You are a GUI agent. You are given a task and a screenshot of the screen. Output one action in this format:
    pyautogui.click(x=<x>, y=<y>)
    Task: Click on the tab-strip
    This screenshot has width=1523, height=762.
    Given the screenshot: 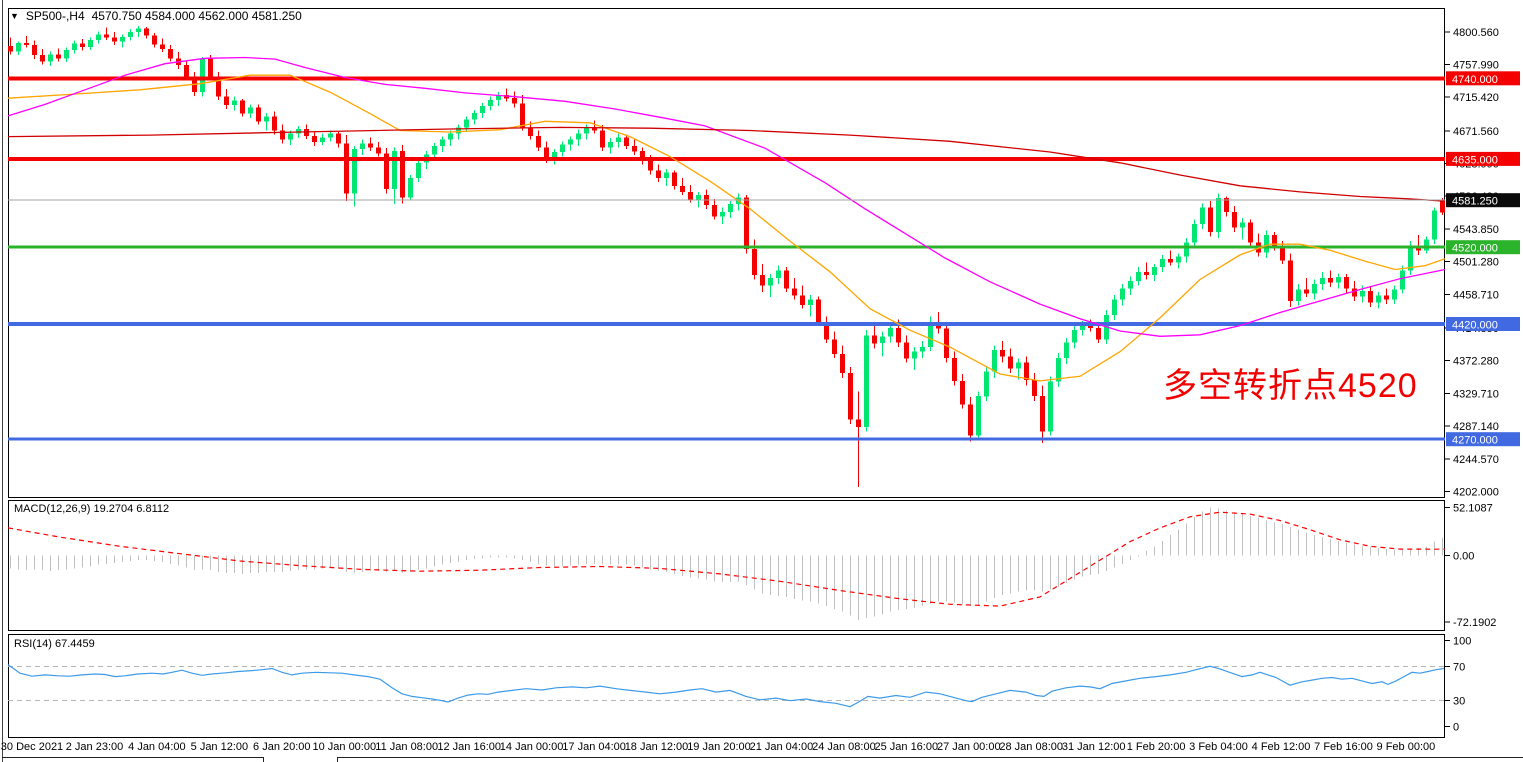 What is the action you would take?
    pyautogui.click(x=762, y=759)
    